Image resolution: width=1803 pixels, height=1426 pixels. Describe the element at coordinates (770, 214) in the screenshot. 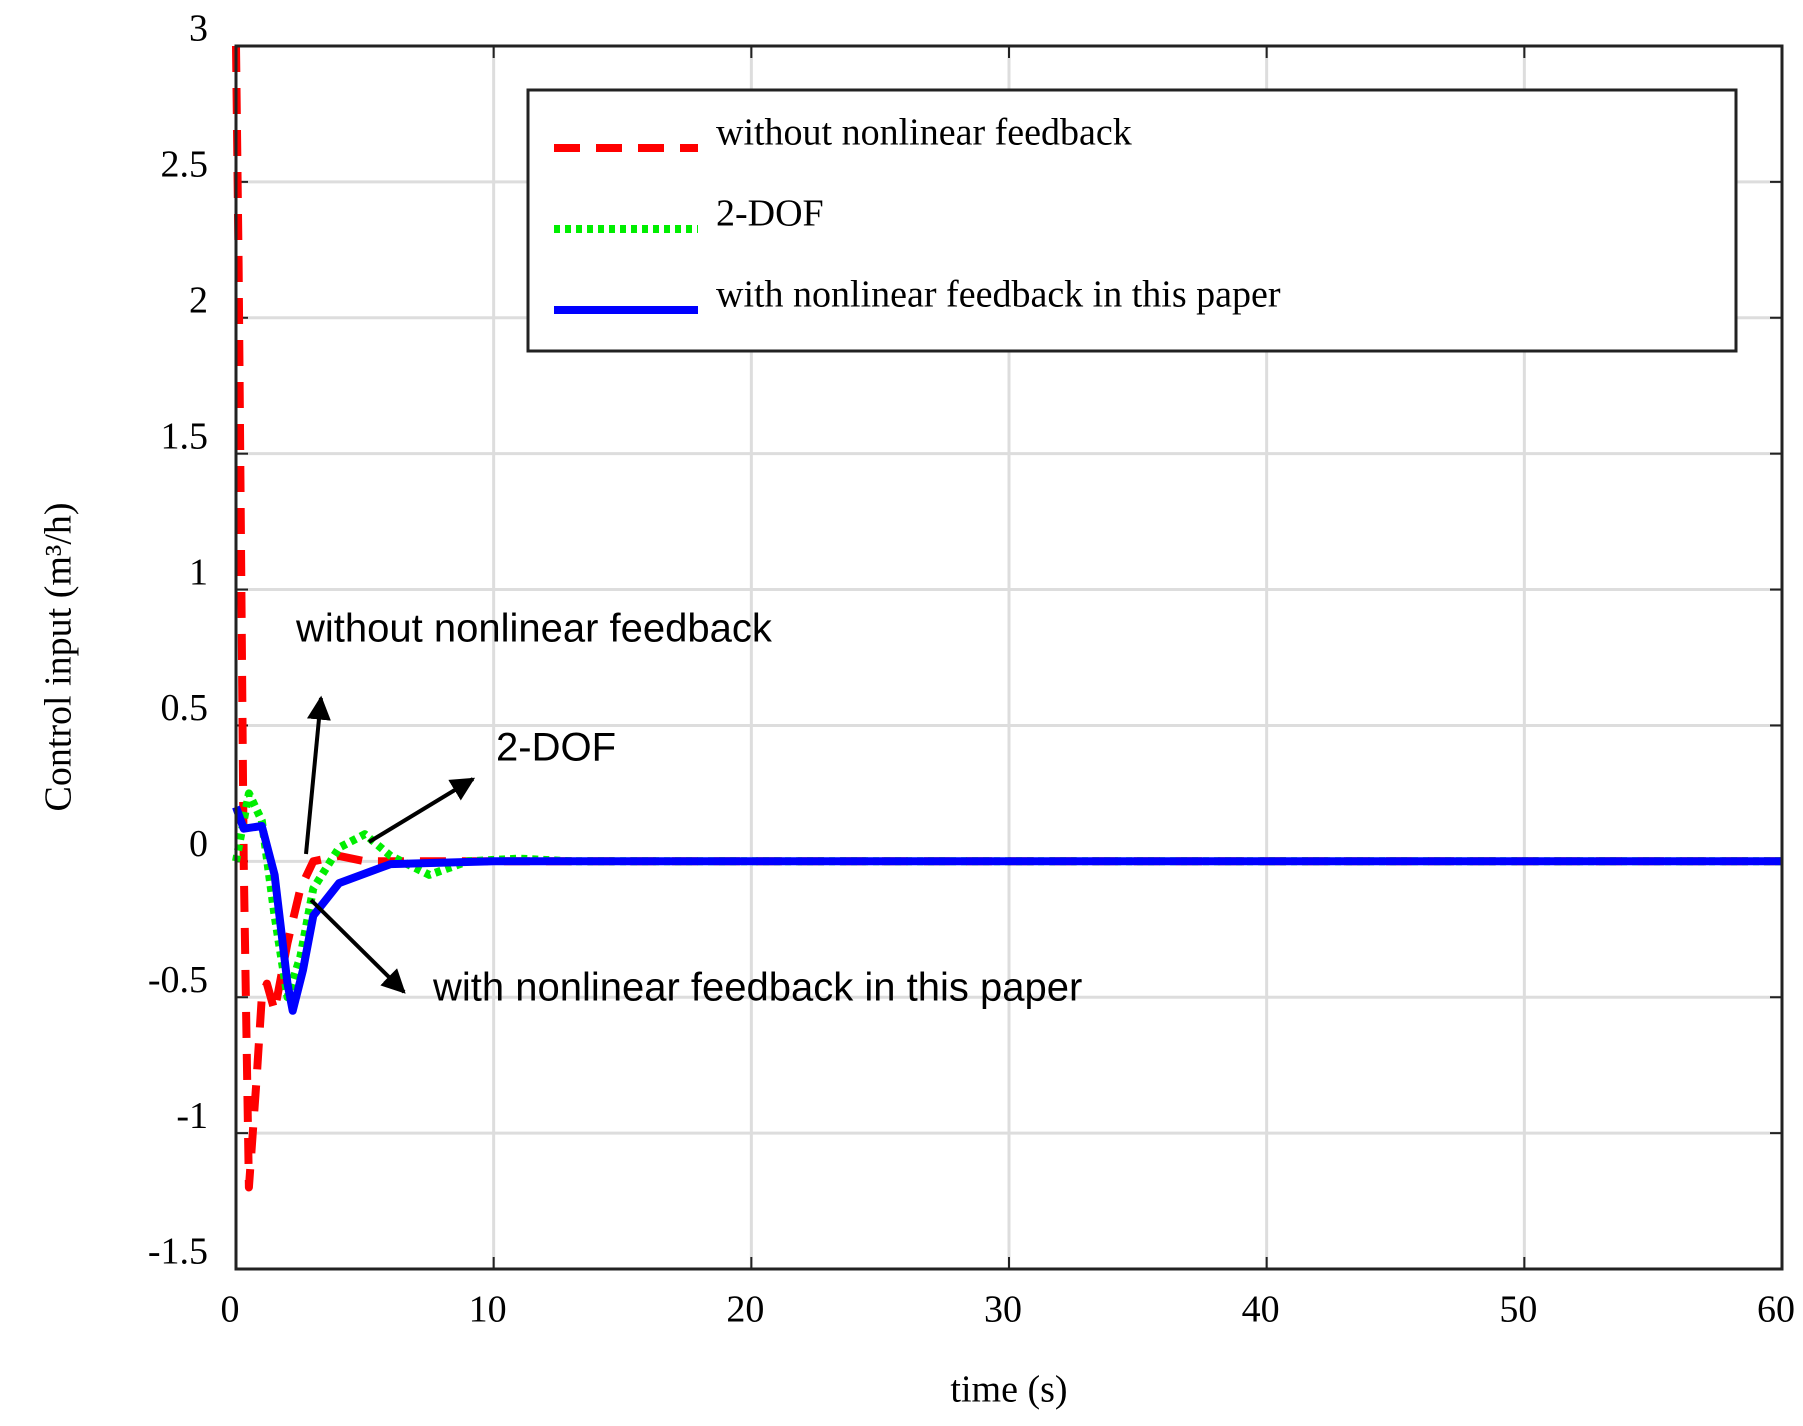

I see `legend-label: 2-DOF` at that location.